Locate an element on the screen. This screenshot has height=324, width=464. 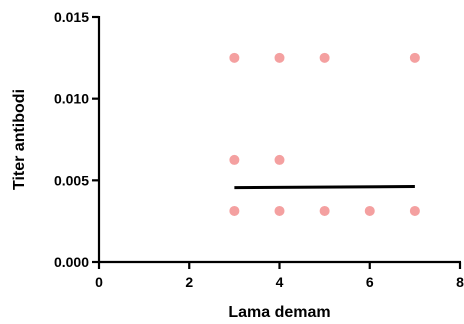
y-tick-label: 0.000 is located at coordinates (71, 262).